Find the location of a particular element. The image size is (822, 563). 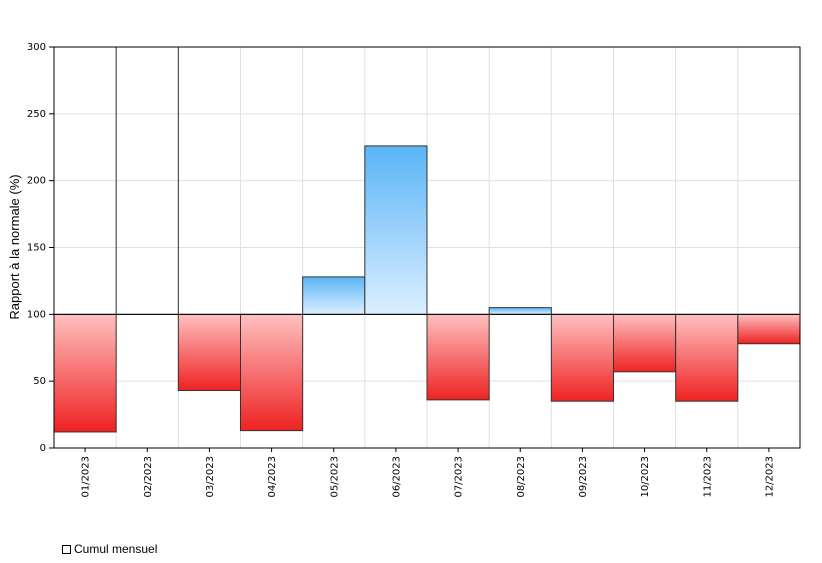

y-axis-title: Rapport à la normale (%) is located at coordinates (14, 246).